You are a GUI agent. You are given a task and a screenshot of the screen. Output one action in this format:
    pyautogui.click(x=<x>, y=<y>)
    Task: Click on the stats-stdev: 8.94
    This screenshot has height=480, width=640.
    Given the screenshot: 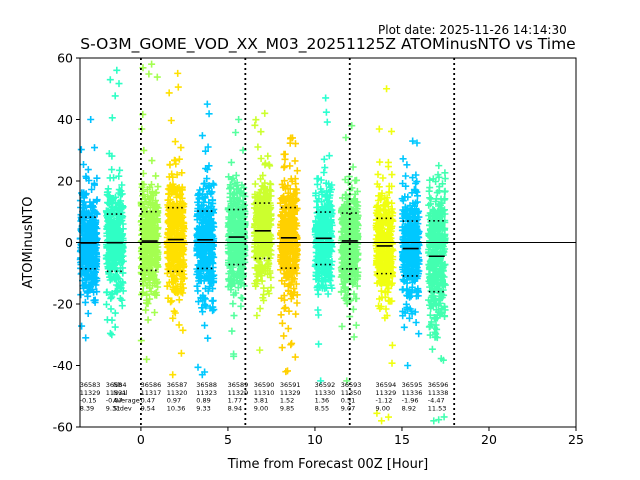 What is the action you would take?
    pyautogui.click(x=235, y=408)
    